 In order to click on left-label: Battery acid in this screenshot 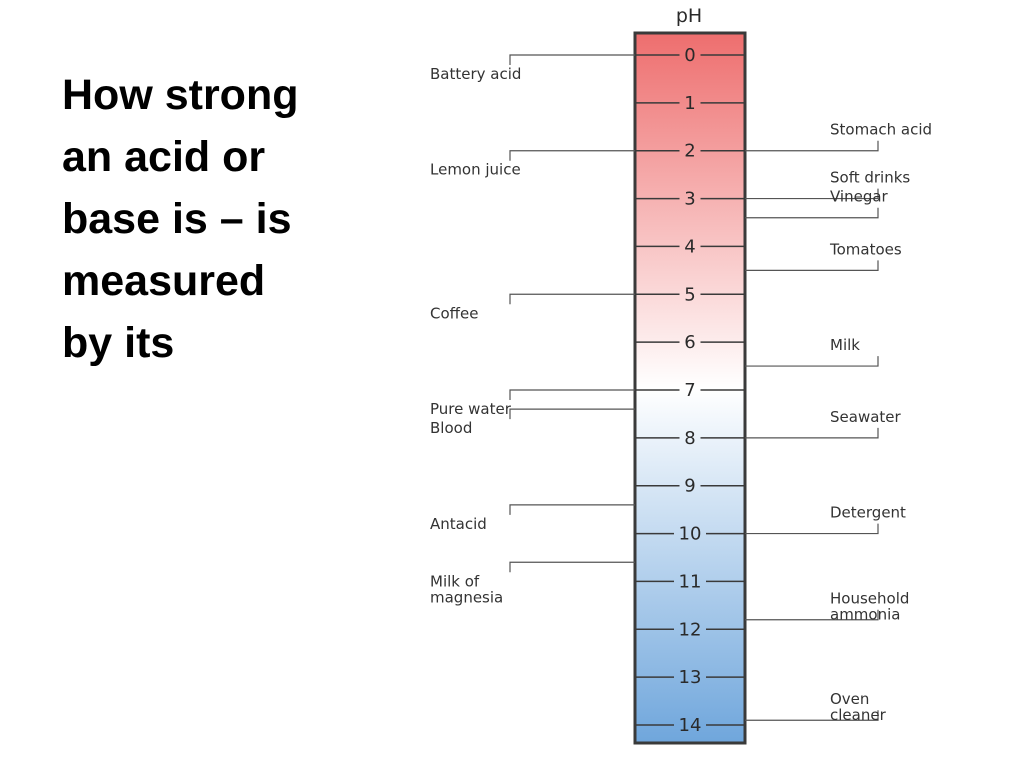, I will do `click(475, 74)`.